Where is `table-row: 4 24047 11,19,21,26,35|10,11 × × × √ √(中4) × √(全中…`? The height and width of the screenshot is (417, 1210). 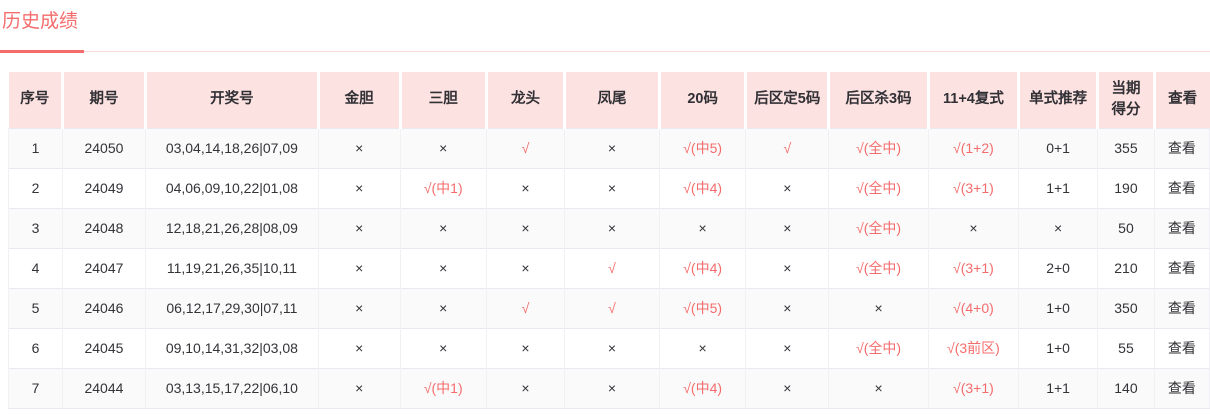
table-row: 4 24047 11,19,21,26,35|10,11 × × × √ √(中4) × √(全中… is located at coordinates (608, 267).